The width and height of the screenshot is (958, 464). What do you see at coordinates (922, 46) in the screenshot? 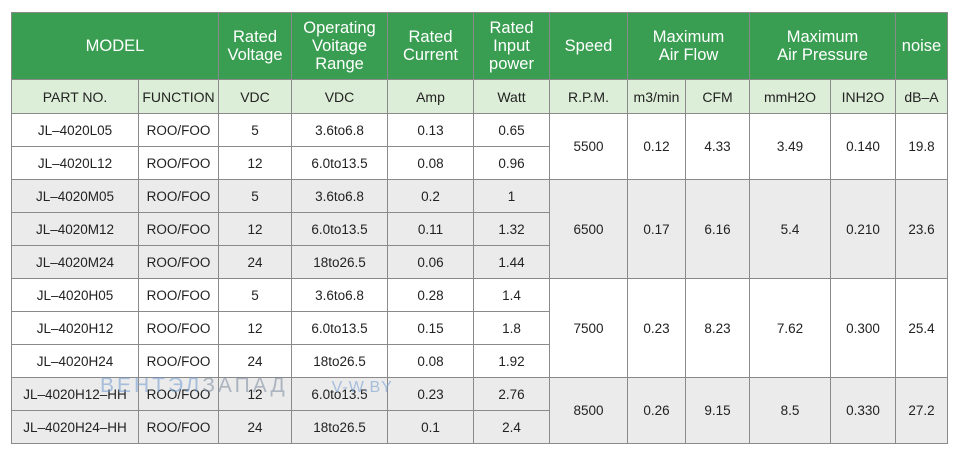
I see `header-noise: noise` at bounding box center [922, 46].